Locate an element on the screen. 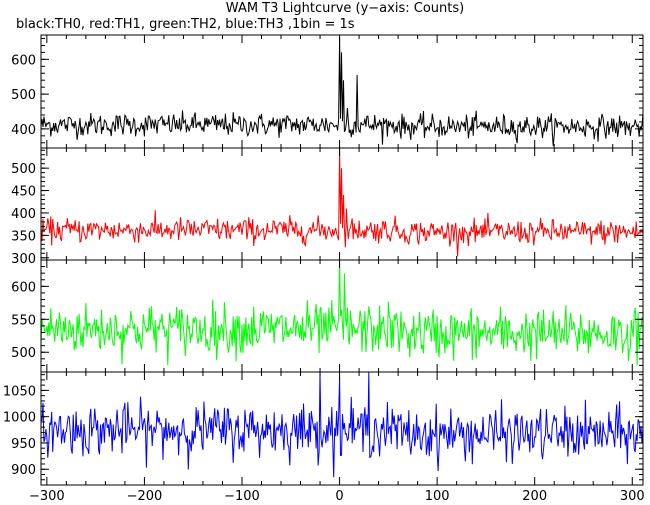 Image resolution: width=650 pixels, height=505 pixels. y-tick-label: 1050 is located at coordinates (19, 391).